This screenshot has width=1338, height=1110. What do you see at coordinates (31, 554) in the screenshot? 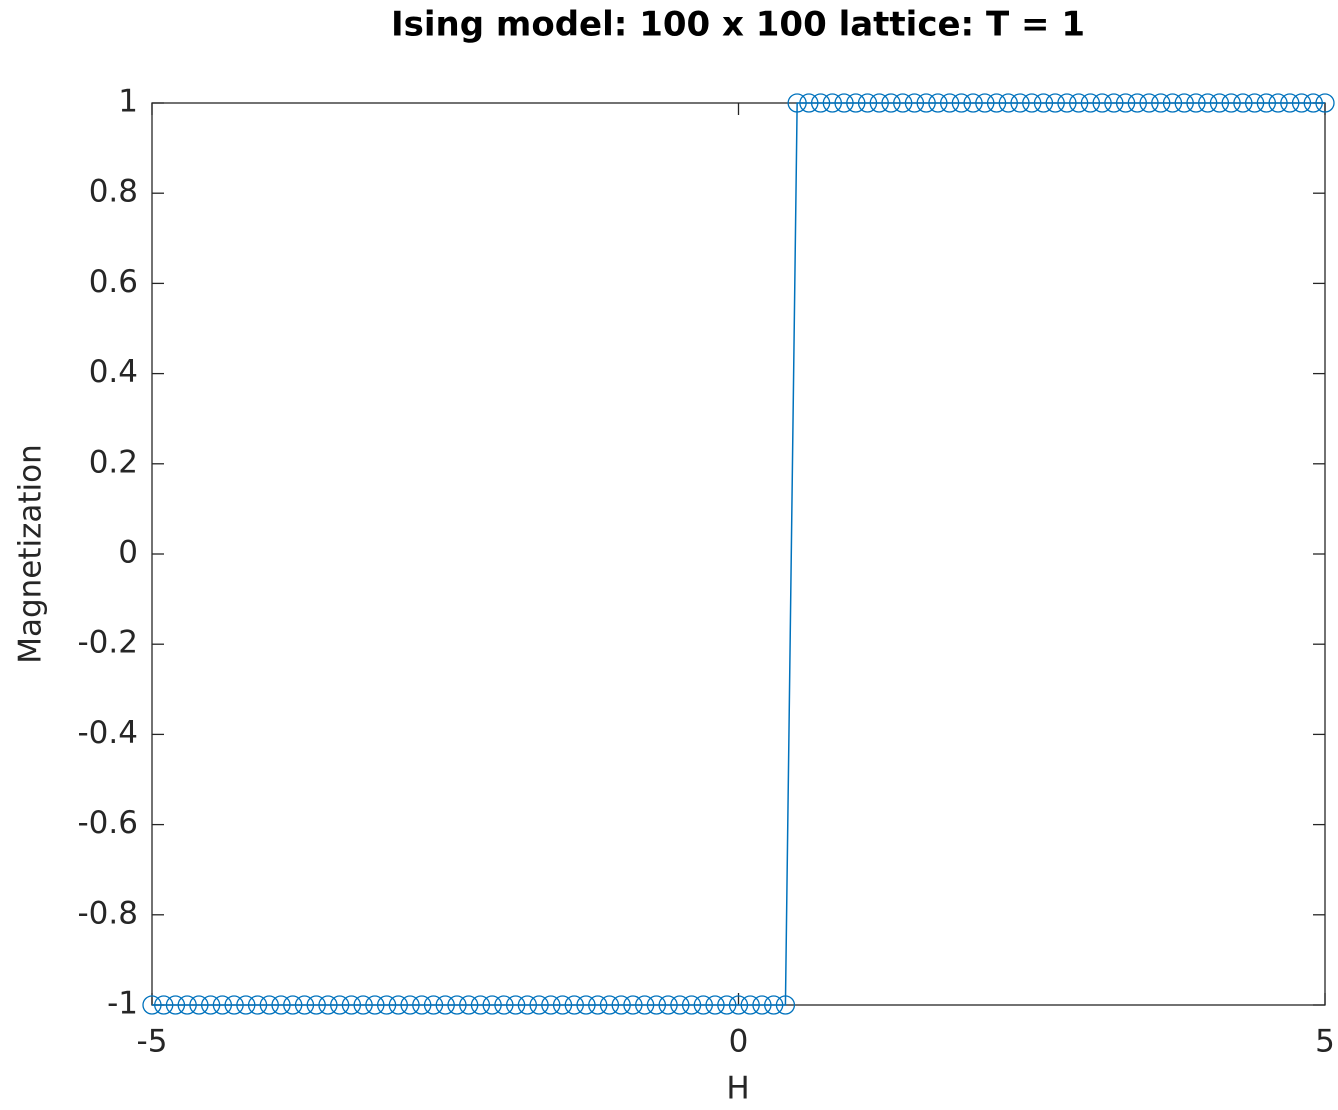
I see `y-axis-label: Magnetization` at bounding box center [31, 554].